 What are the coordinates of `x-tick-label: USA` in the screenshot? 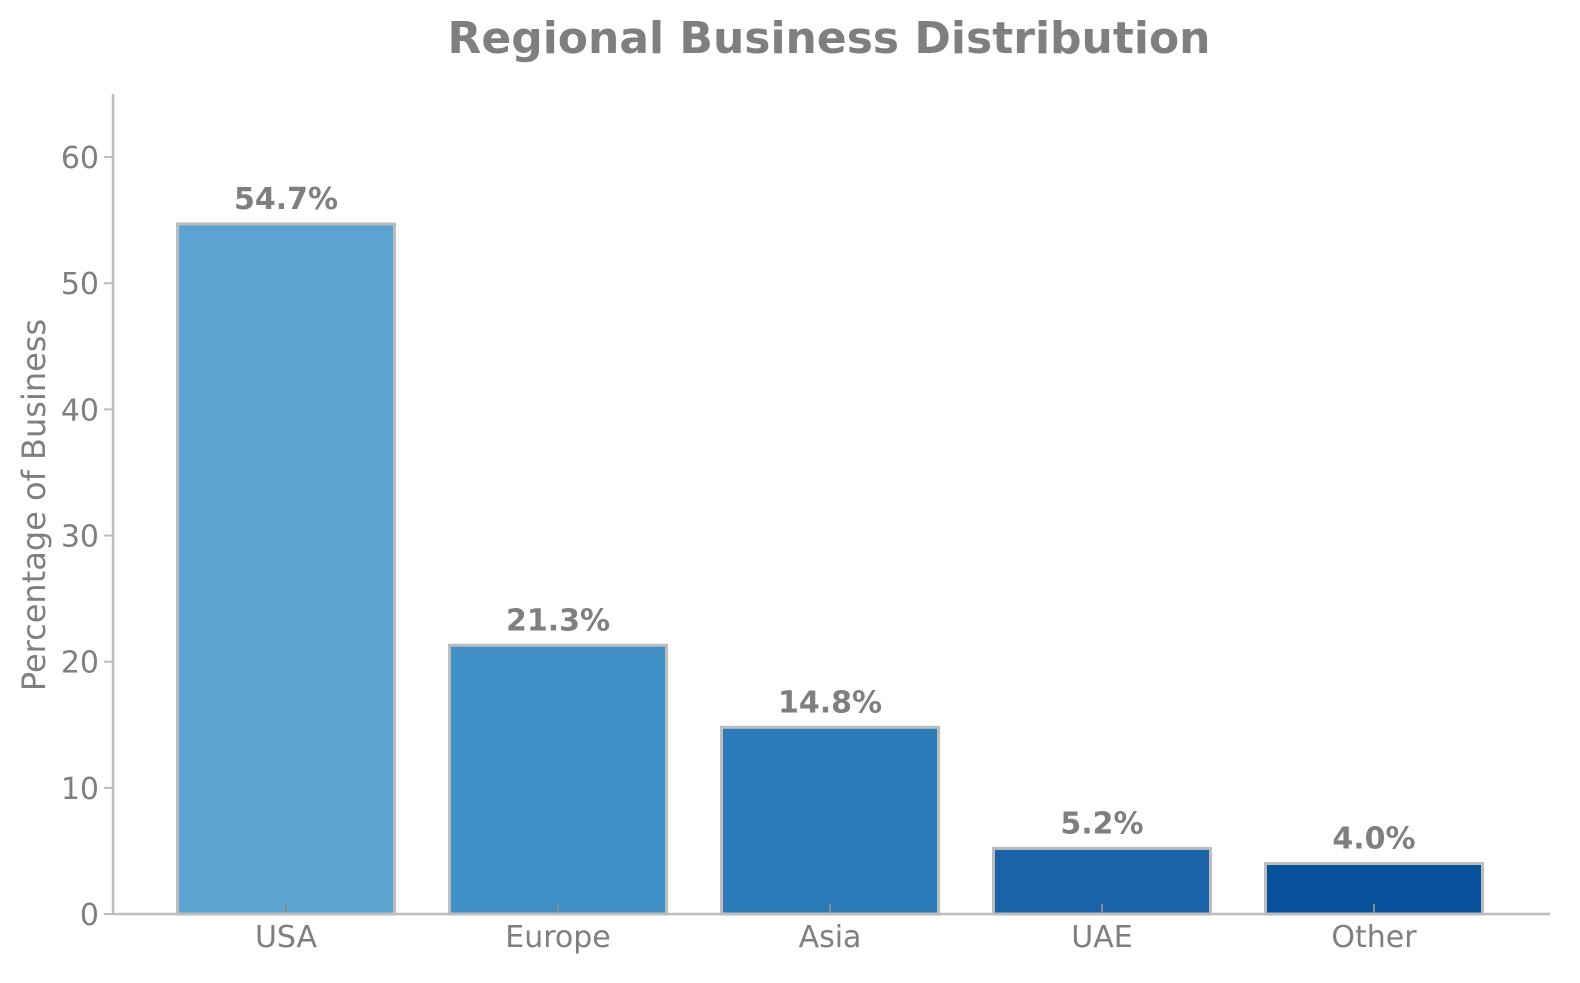 It's located at (286, 937).